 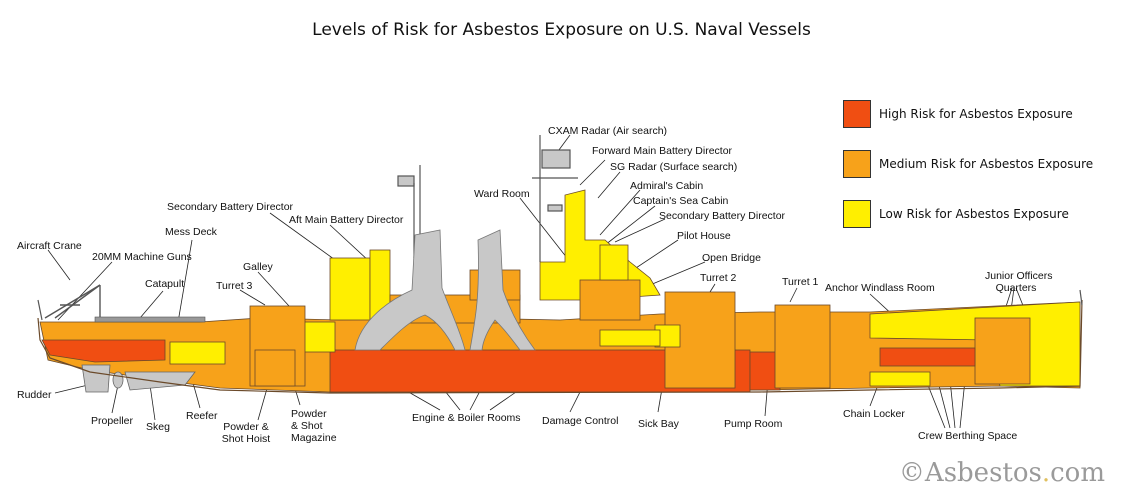 I want to click on label-sg-radar: SG Radar (Surface search), so click(x=674, y=167).